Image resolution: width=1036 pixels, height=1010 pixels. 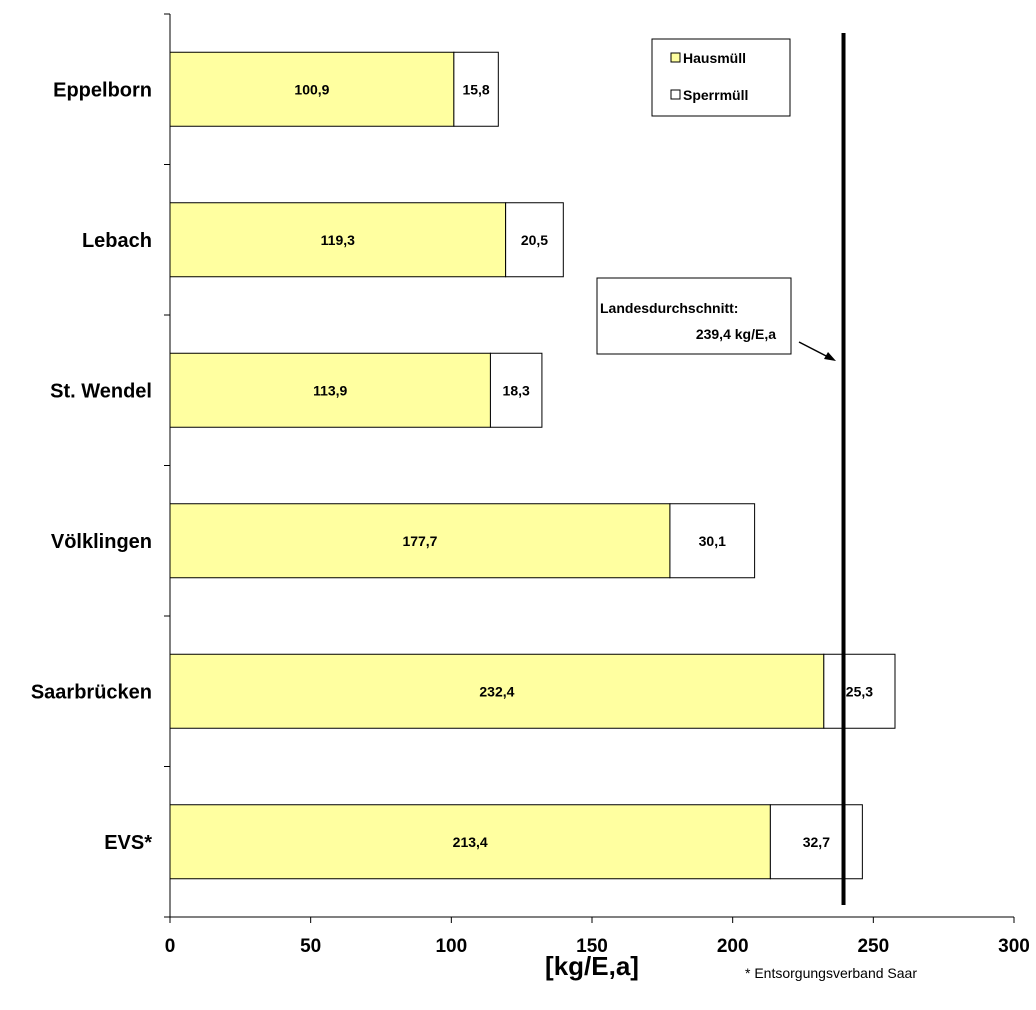 I want to click on reference-annotation: Landesdurchschnitt: 239,4 kg/E,a, so click(x=716, y=319).